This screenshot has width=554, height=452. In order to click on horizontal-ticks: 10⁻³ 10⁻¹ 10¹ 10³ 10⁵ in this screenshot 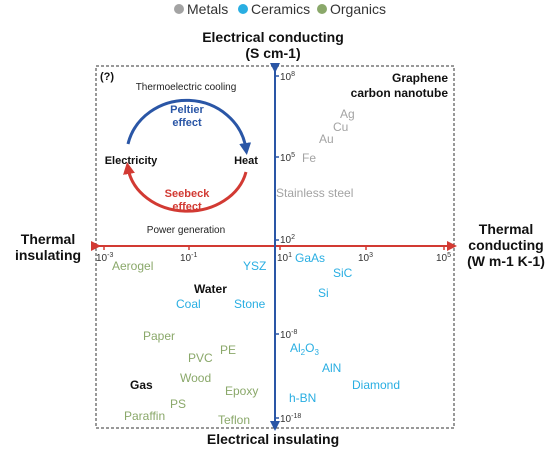, I will do `click(273, 255)`.